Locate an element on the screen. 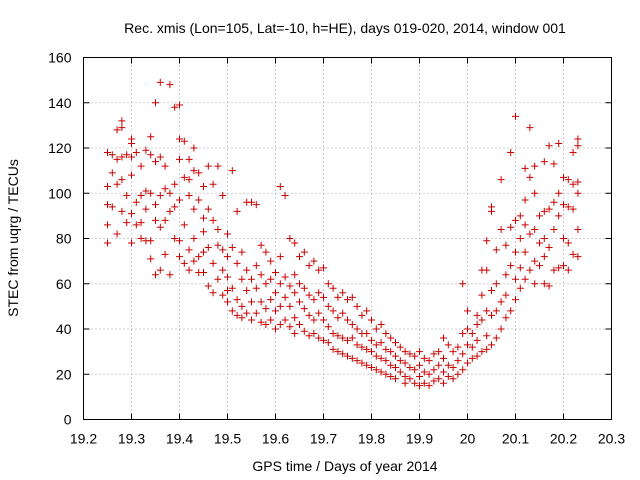 The height and width of the screenshot is (480, 640). y-tick-label: 120 is located at coordinates (60, 148).